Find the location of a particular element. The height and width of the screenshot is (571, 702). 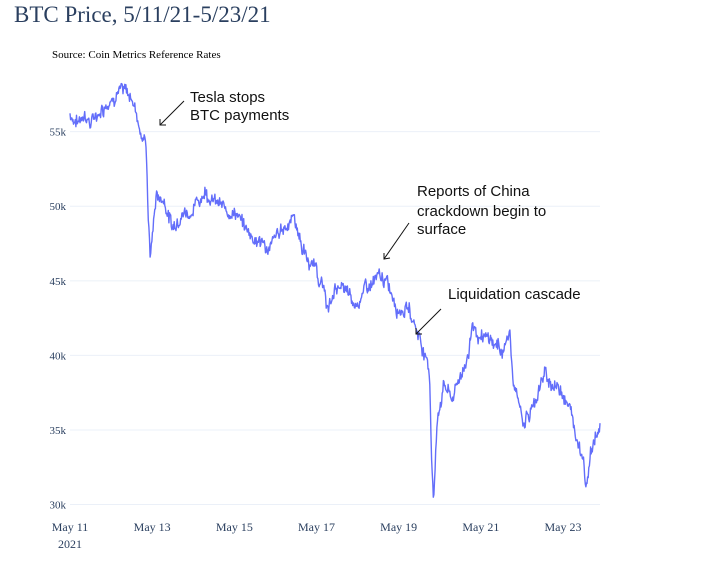

annotation-china-line-2: crackdown begin to is located at coordinates (481, 211).